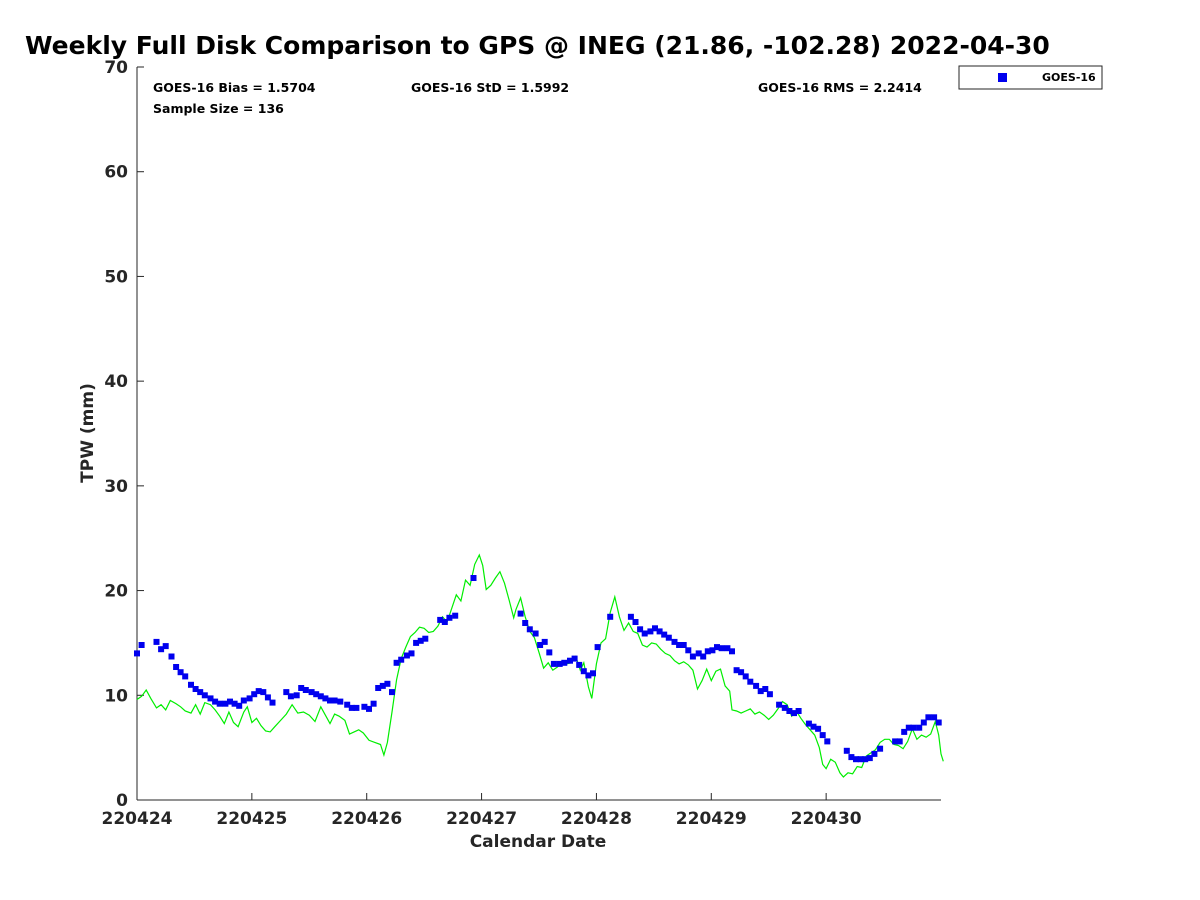 This screenshot has width=1200, height=900. Describe the element at coordinates (1069, 77) in the screenshot. I see `legend-label-goes16: GOES-16` at that location.